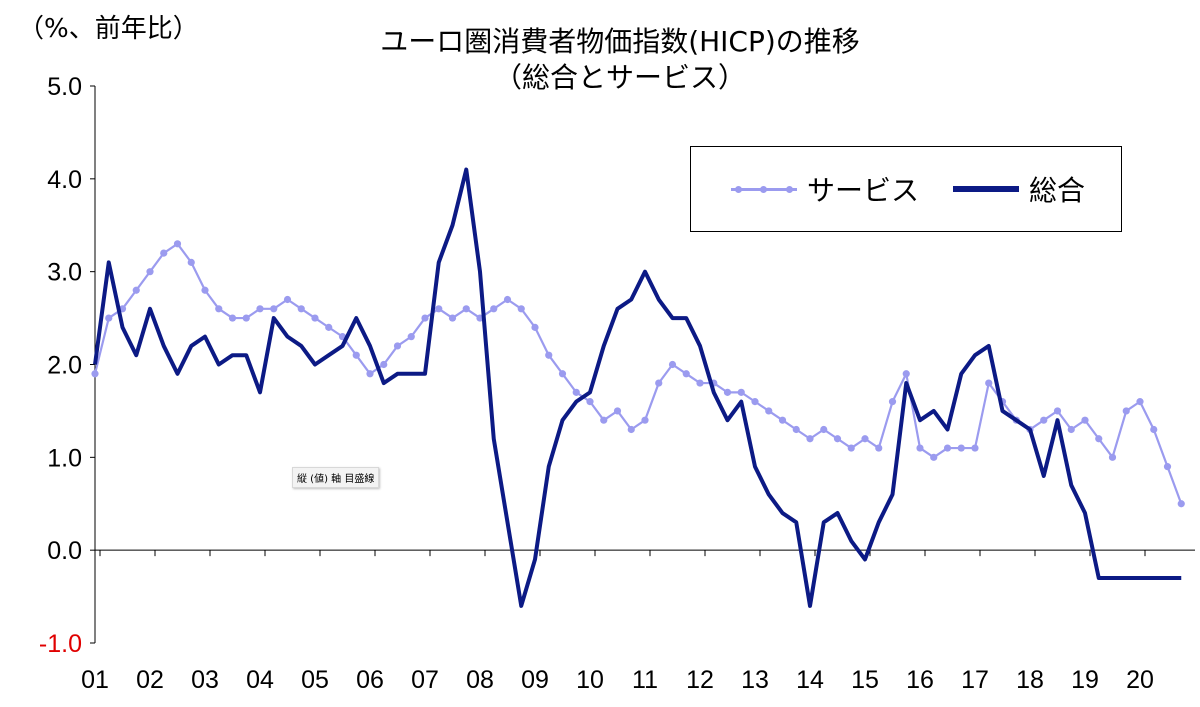  Describe the element at coordinates (64, 458) in the screenshot. I see `y-tick-label: 1.0` at that location.